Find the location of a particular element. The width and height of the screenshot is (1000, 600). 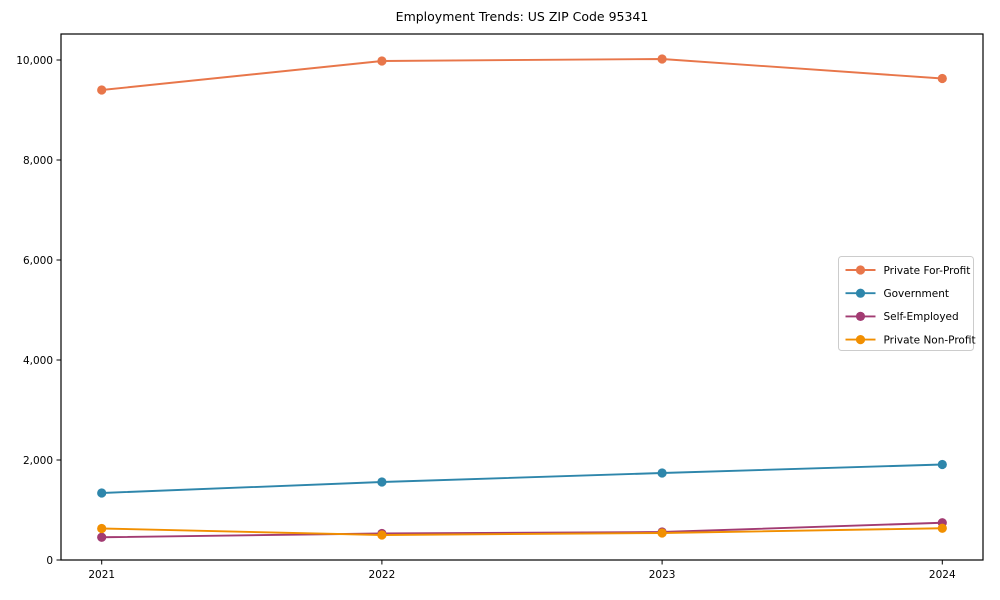

y-tick-label: 10,000 is located at coordinates (34, 61).